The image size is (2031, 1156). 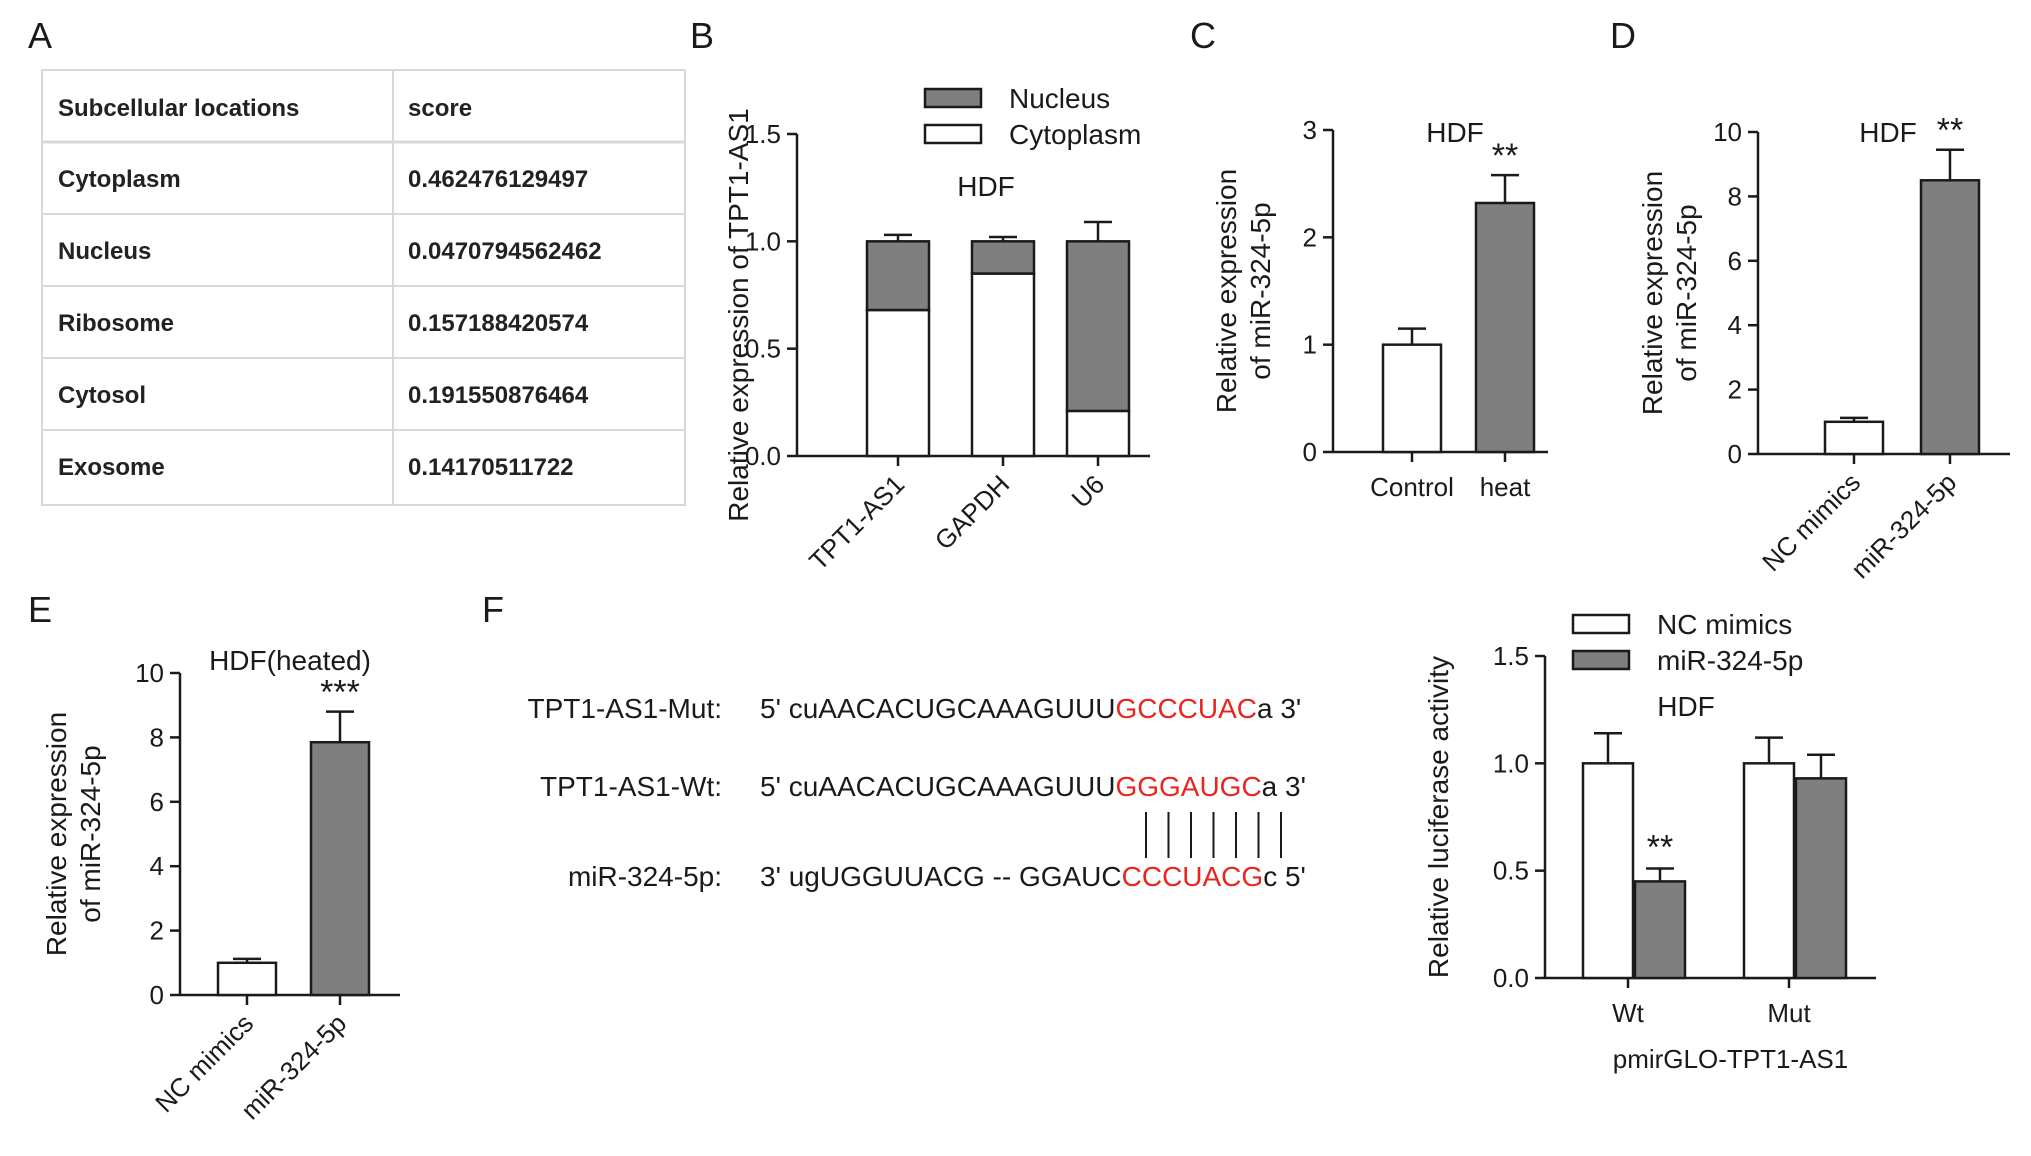 I want to click on significance-marker: ***, so click(x=340, y=693).